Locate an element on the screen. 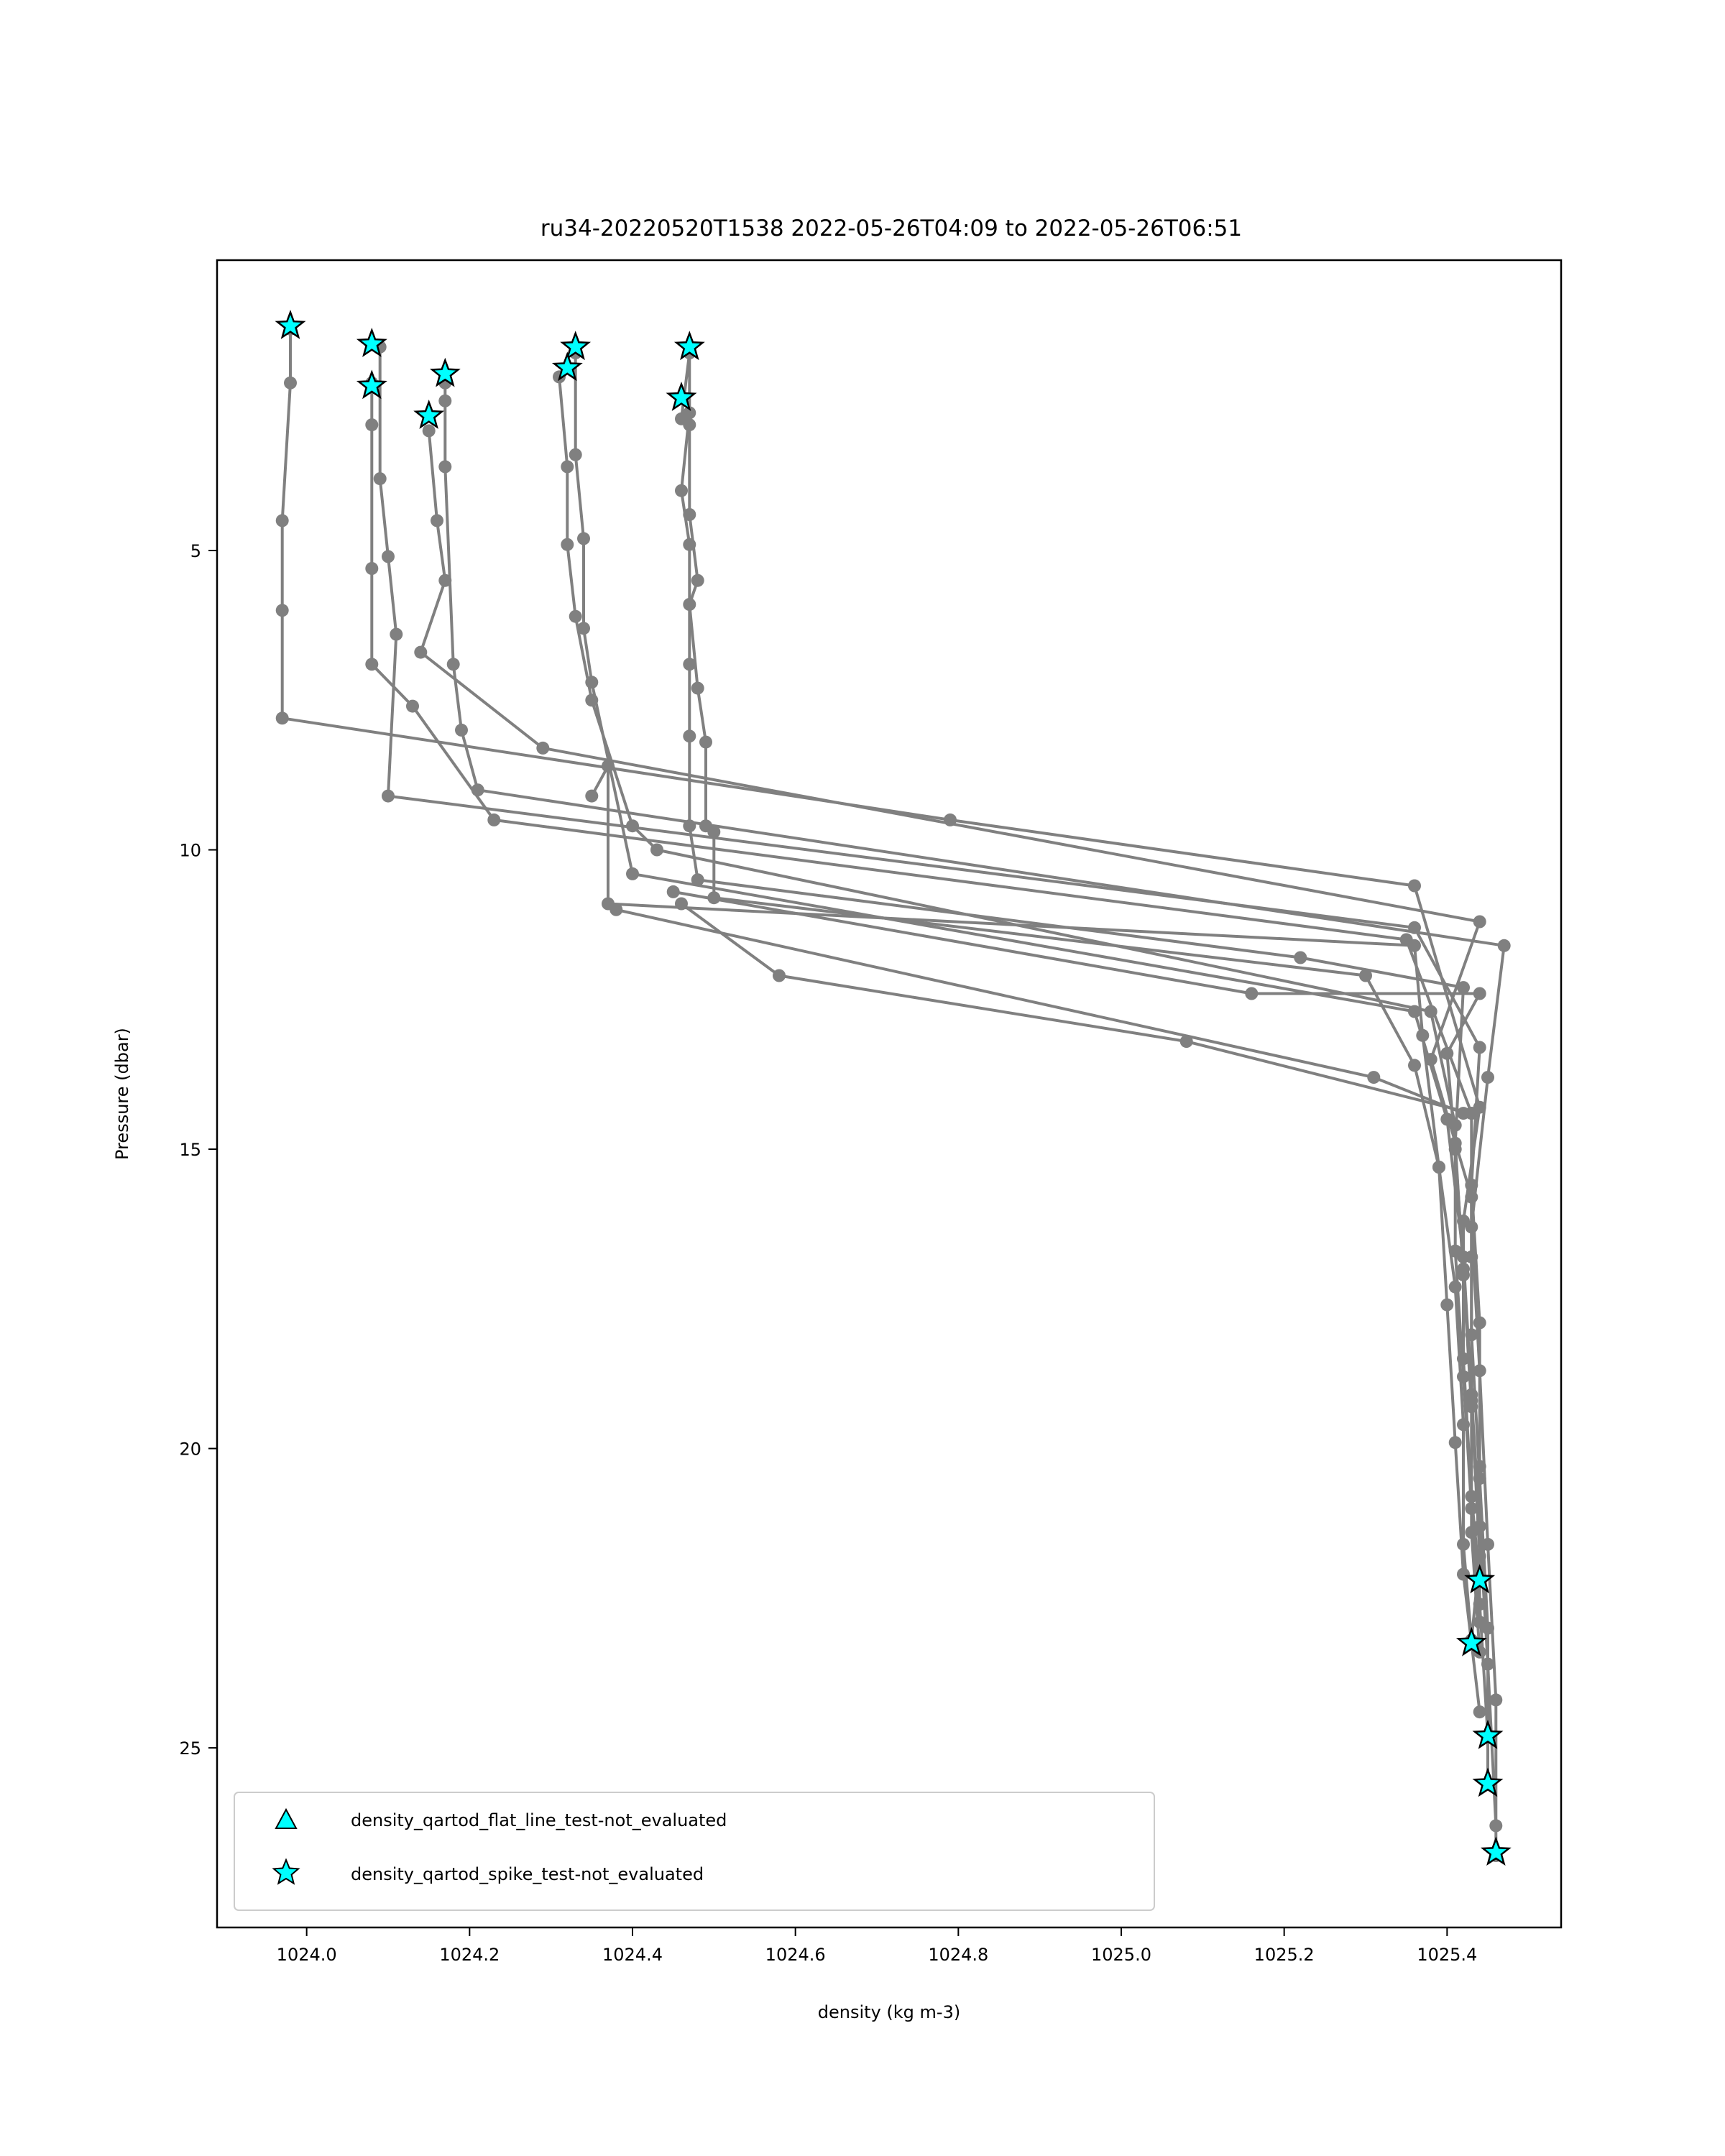 This screenshot has width=1725, height=2156. legend-label-spike: density_qartod_spike_test-not_evaluated is located at coordinates (527, 1874).